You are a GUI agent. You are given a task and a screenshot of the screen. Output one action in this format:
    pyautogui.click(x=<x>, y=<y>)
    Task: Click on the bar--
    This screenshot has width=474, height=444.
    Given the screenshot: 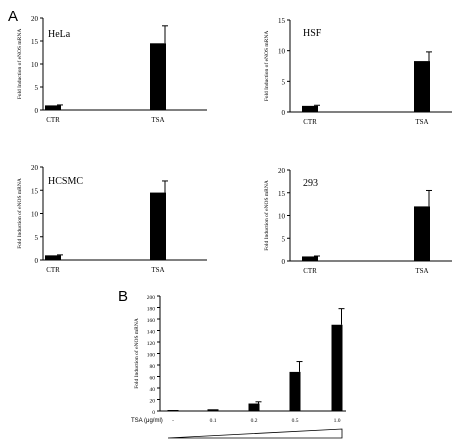 What is the action you would take?
    pyautogui.click(x=173, y=410)
    